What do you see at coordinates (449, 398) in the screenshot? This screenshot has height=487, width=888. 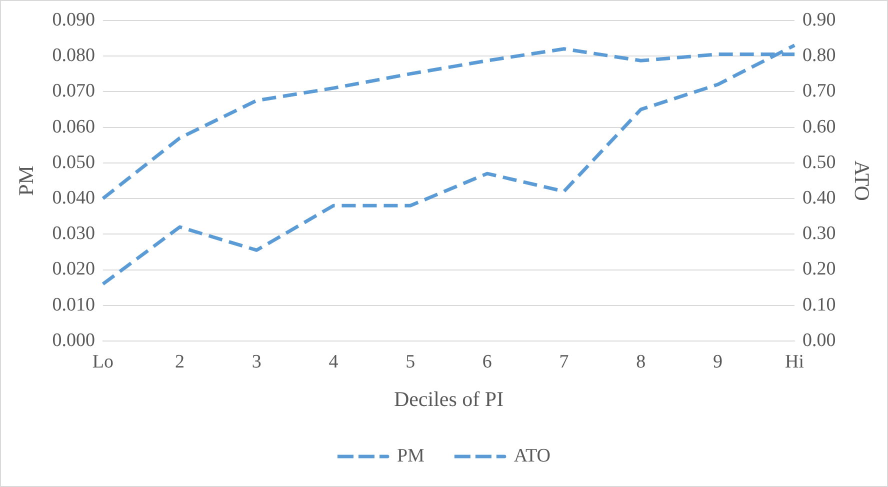 I see `x-axis-title: Deciles of PI` at bounding box center [449, 398].